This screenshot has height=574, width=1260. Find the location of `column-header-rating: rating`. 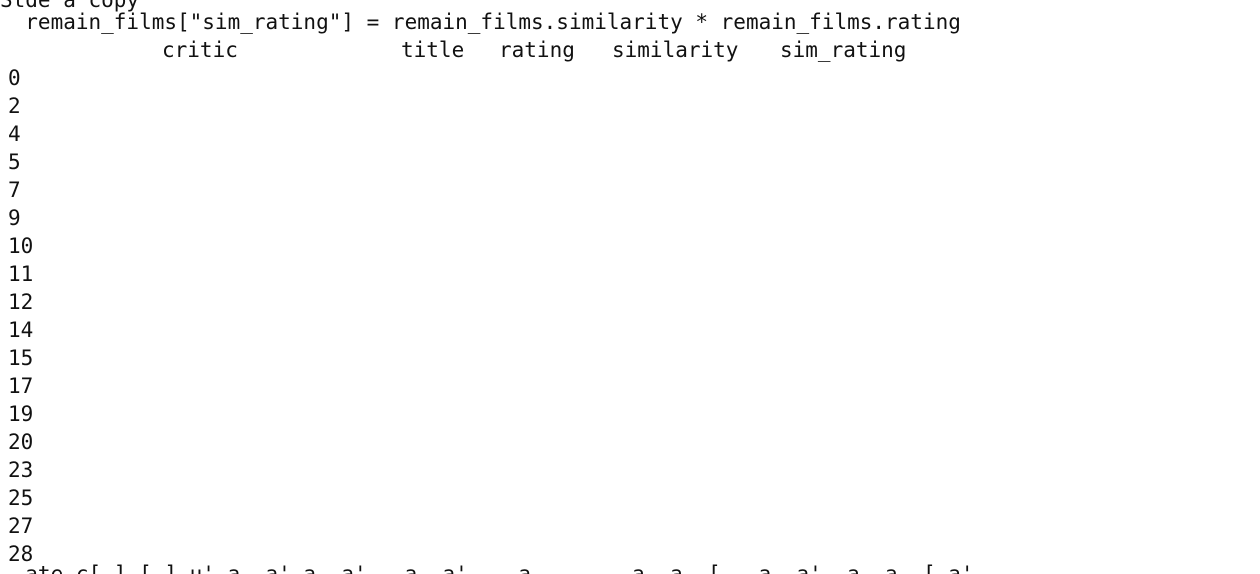

column-header-rating: rating is located at coordinates (537, 50).